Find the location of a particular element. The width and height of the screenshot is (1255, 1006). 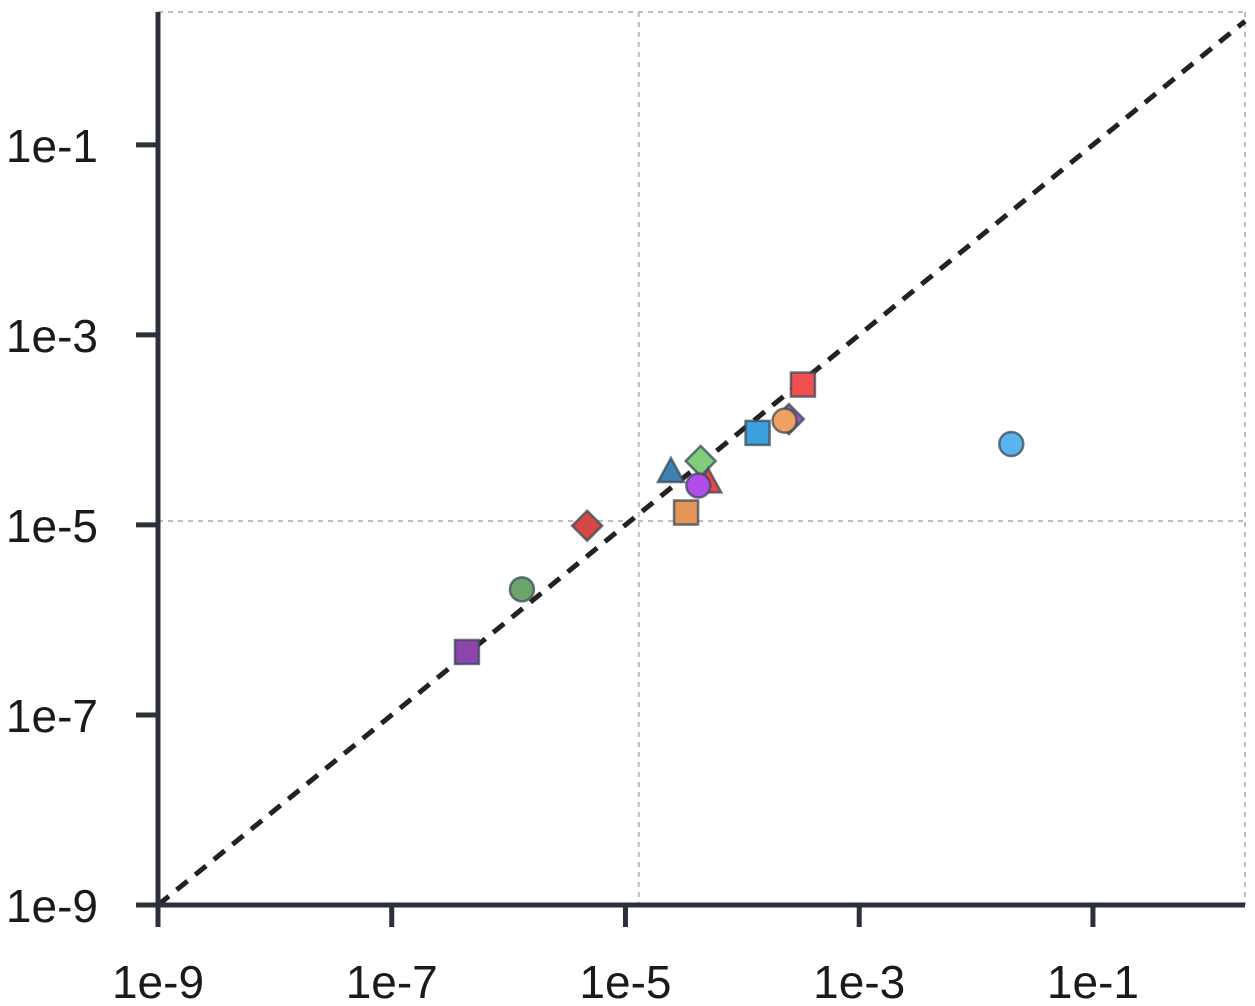

x-tick-label: 1e-9 is located at coordinates (158, 981).